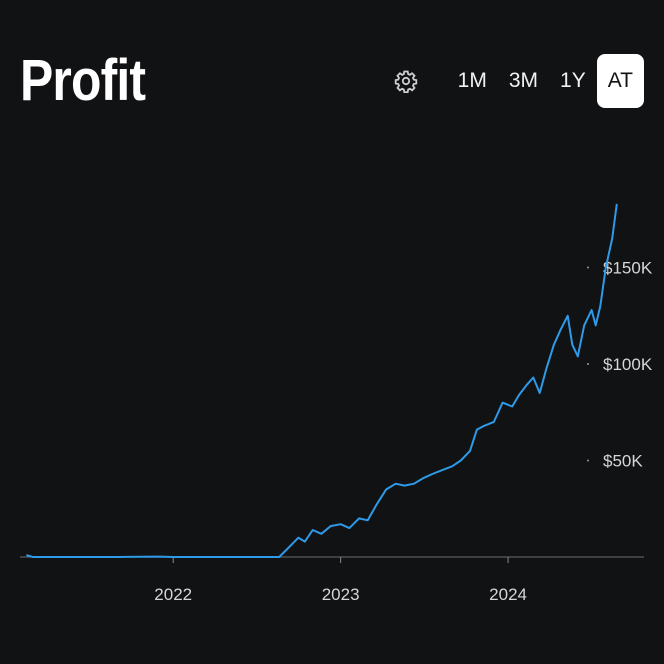 This screenshot has height=664, width=664. Describe the element at coordinates (406, 81) in the screenshot. I see `gear-icon` at that location.